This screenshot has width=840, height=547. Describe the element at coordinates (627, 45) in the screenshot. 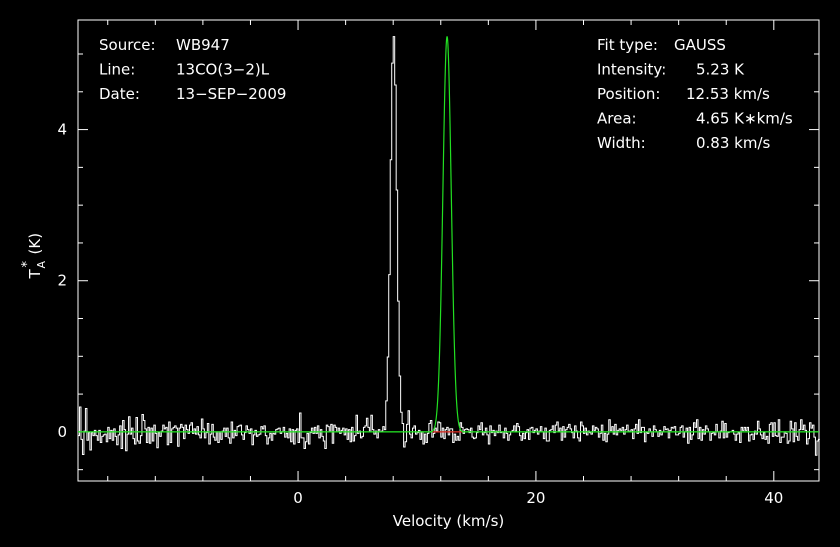

I see `header-key: Fit type:` at that location.